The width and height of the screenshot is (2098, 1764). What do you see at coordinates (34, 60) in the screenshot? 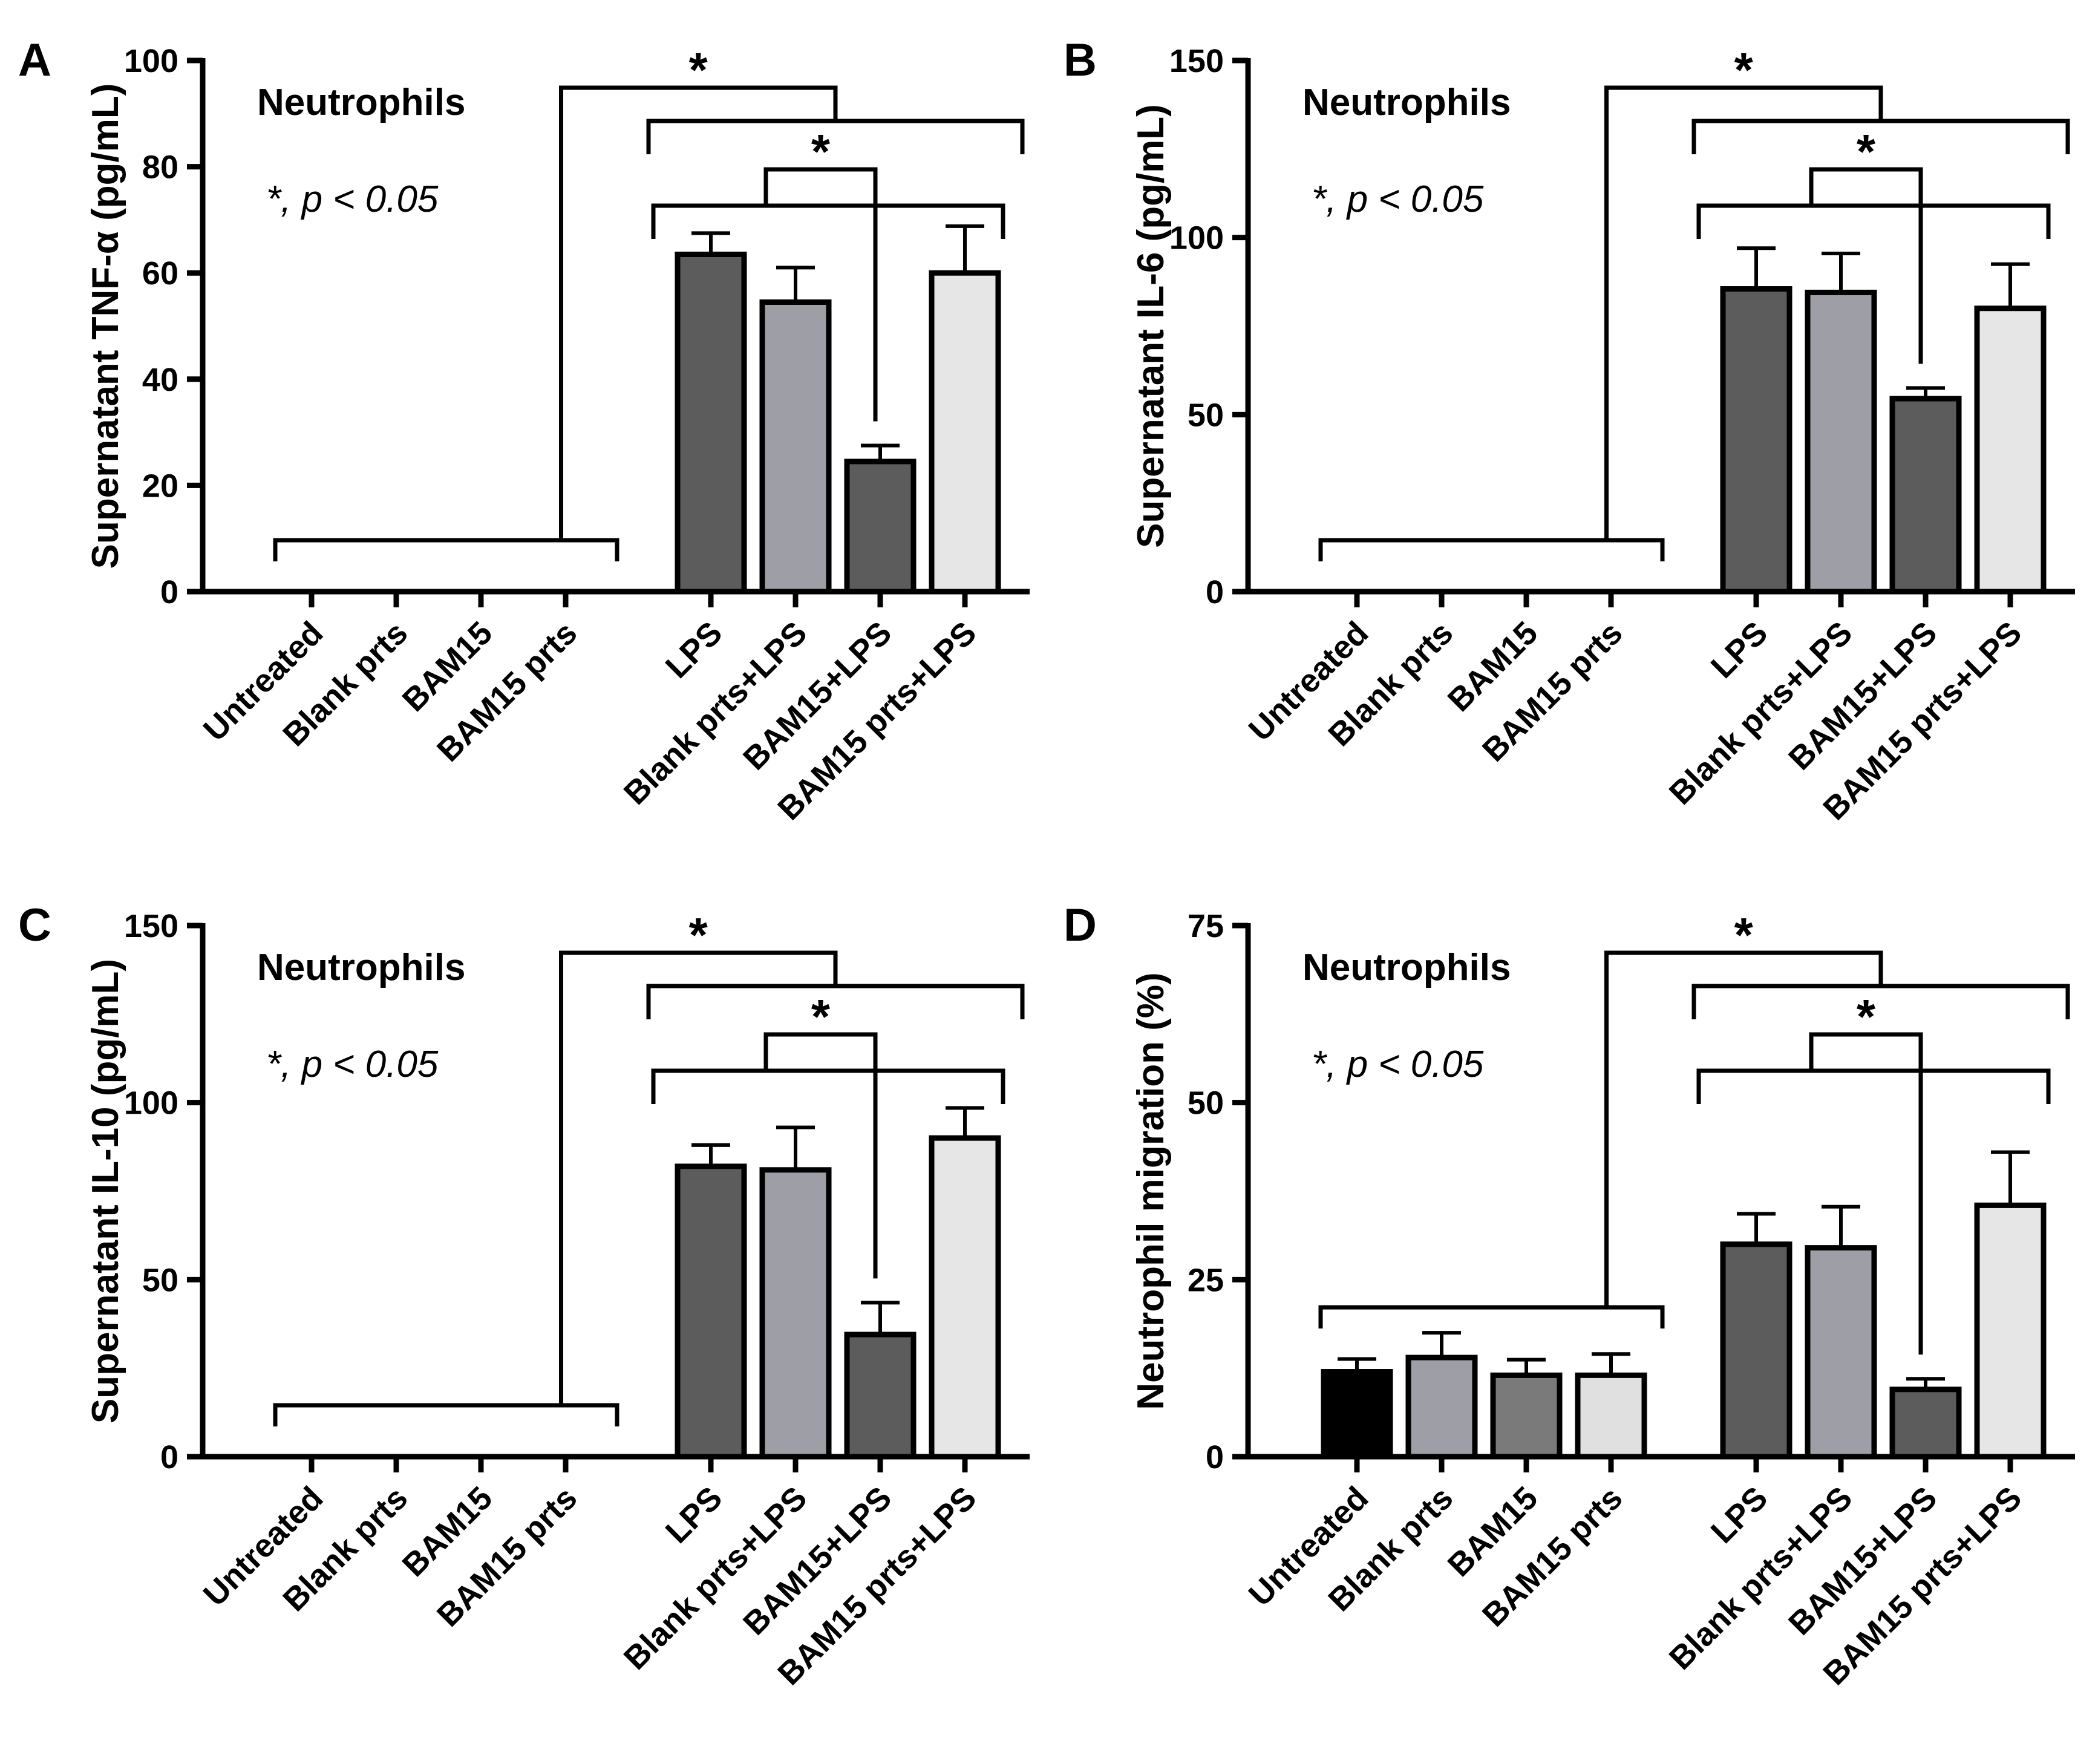
I see `panel-letter: A` at bounding box center [34, 60].